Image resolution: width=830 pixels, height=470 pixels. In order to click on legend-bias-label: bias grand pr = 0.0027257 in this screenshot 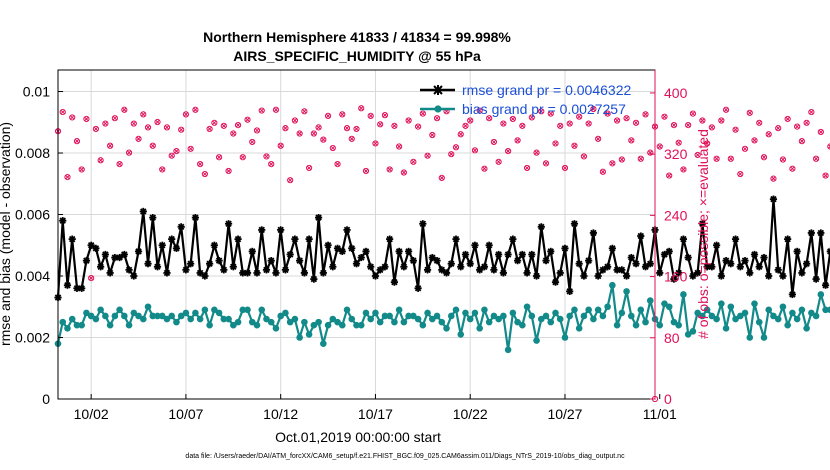, I will do `click(544, 109)`.